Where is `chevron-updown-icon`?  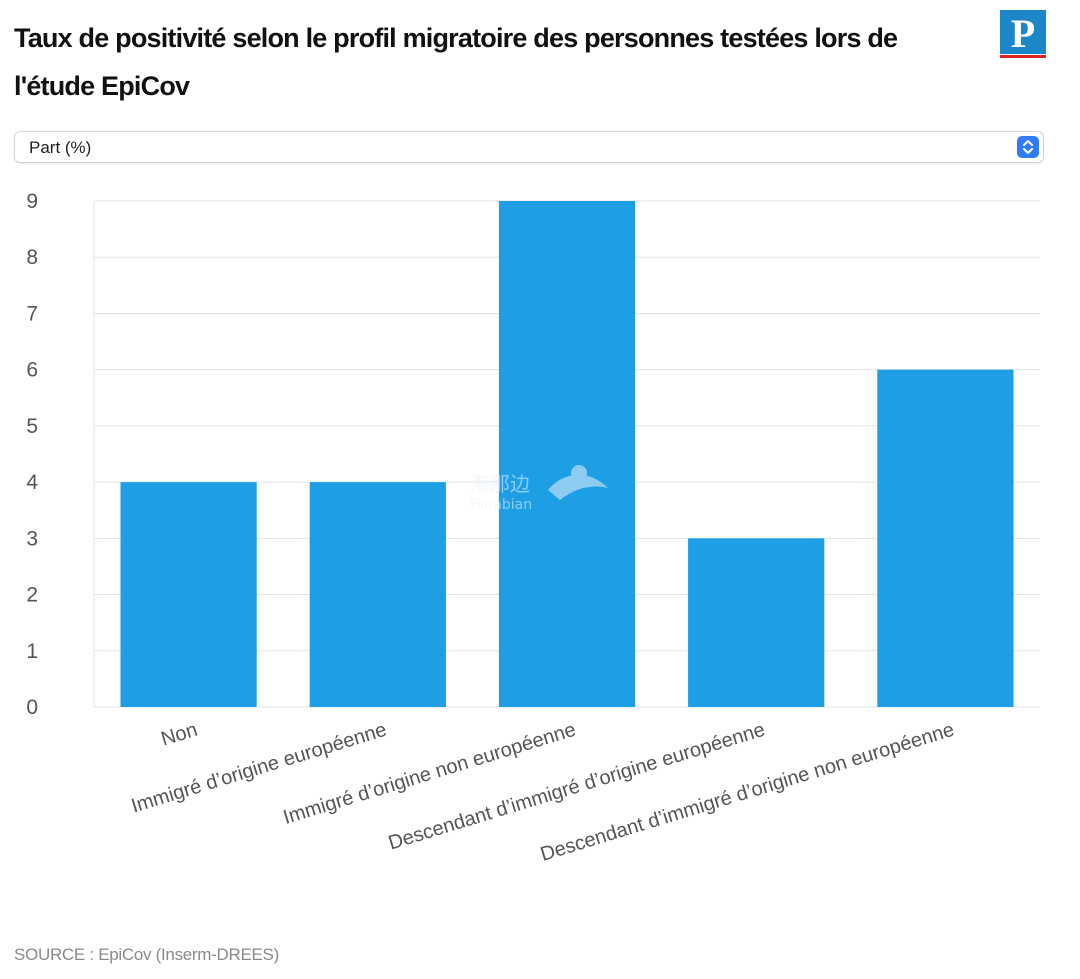
chevron-updown-icon is located at coordinates (1028, 147).